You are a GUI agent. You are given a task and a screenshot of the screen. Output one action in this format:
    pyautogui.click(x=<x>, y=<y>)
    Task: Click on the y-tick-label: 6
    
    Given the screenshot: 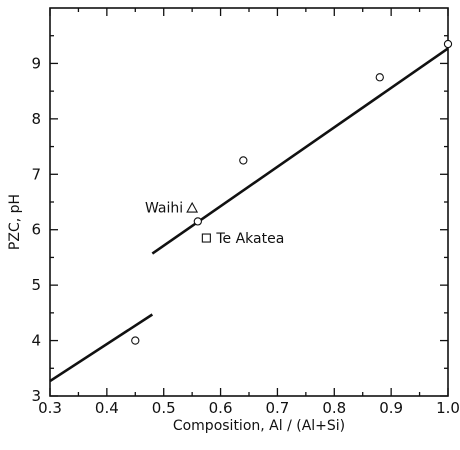 What is the action you would take?
    pyautogui.click(x=36, y=230)
    